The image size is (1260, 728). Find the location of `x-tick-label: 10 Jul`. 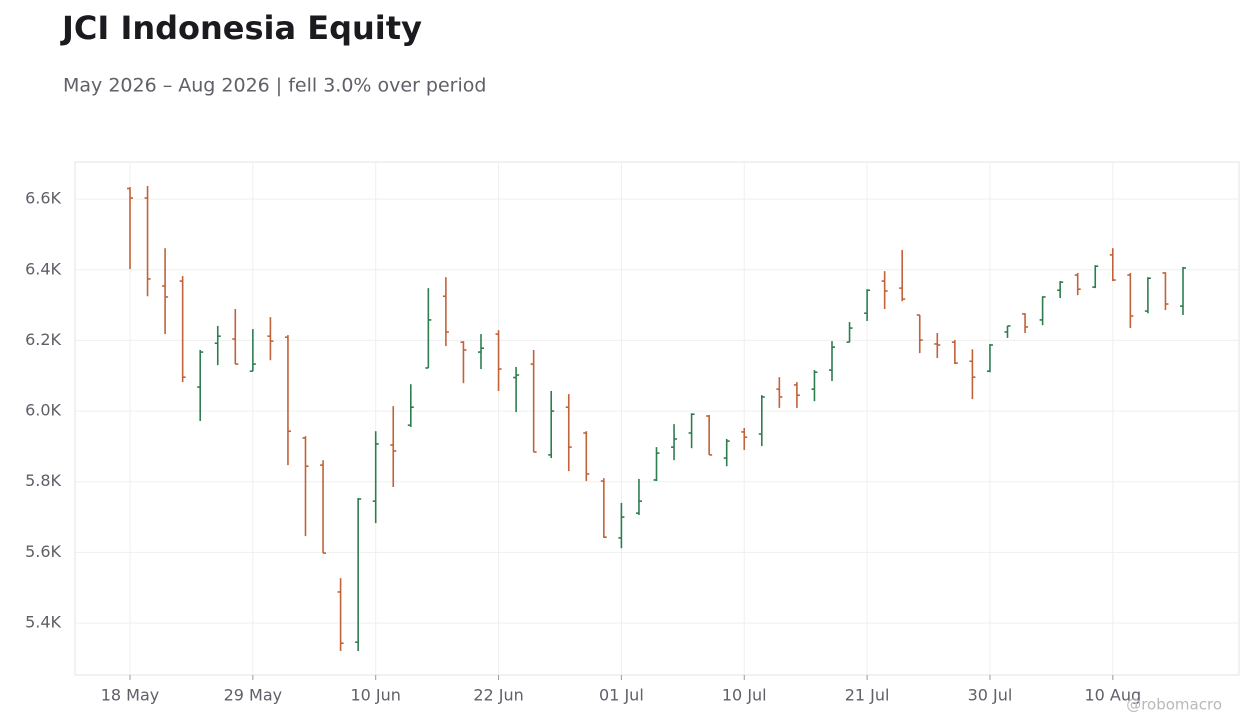

x-tick-label: 10 Jul is located at coordinates (744, 695).